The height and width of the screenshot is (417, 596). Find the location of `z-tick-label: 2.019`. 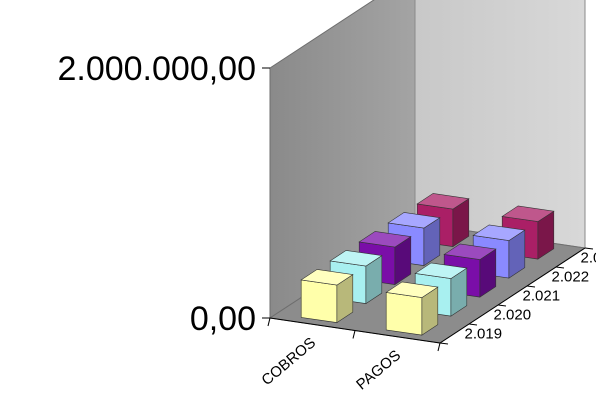

z-tick-label: 2.019 is located at coordinates (484, 334).